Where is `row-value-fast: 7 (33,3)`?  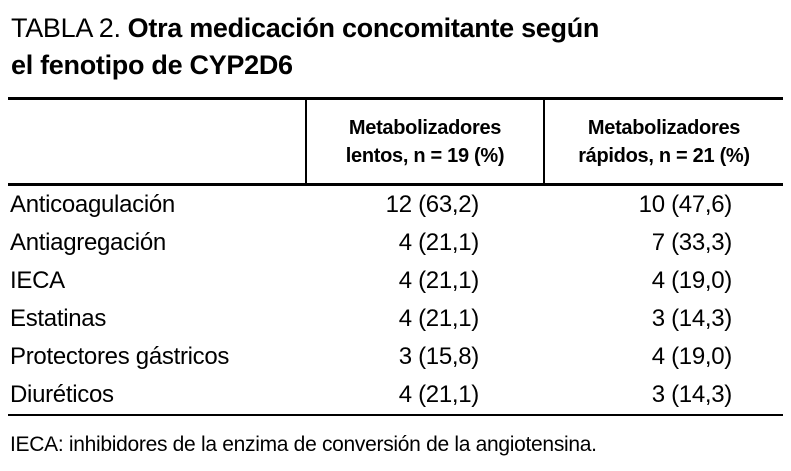
row-value-fast: 7 (33,3) is located at coordinates (692, 242).